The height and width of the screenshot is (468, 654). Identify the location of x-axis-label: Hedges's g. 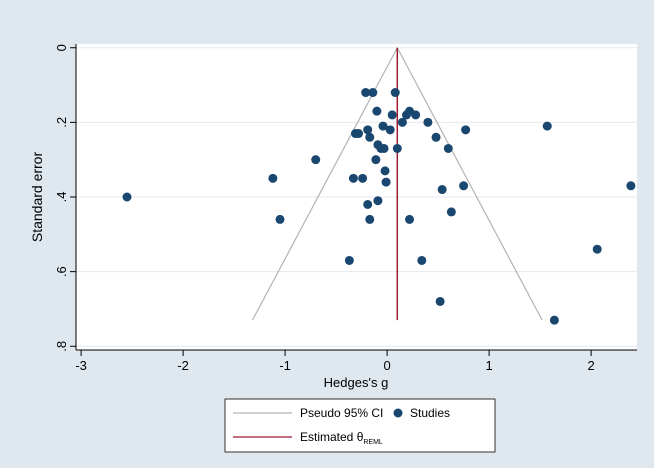
(356, 382).